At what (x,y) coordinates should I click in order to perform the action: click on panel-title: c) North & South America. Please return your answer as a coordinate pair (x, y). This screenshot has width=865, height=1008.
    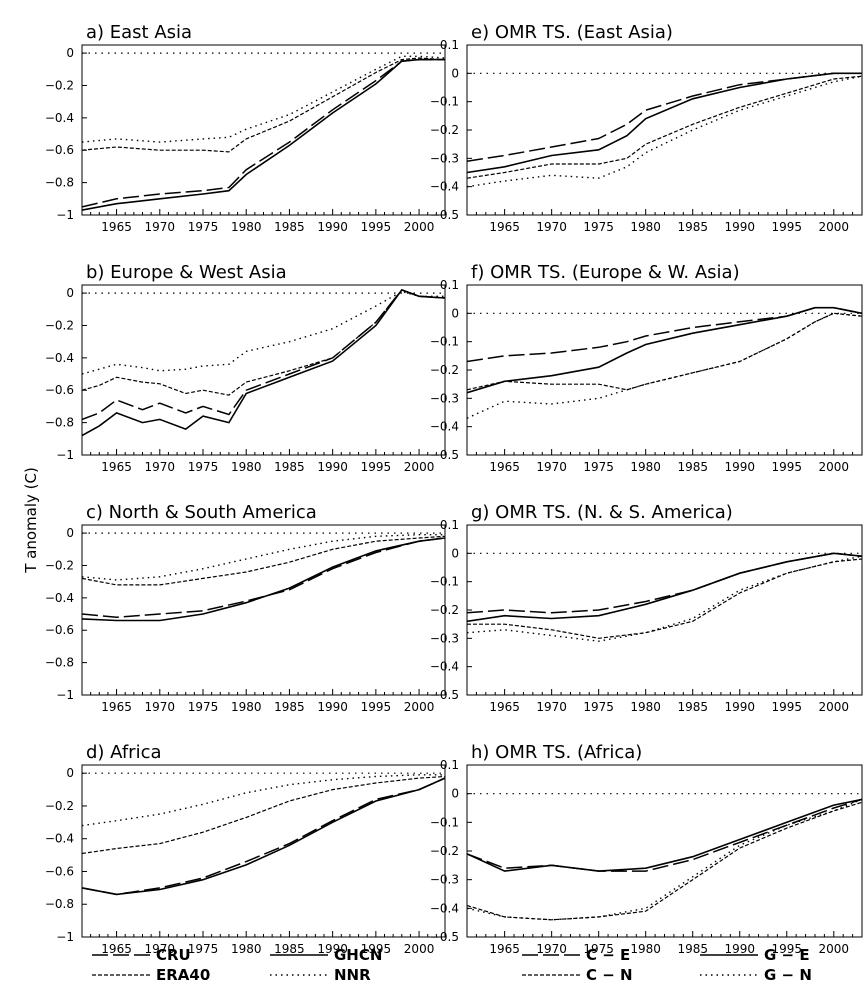
    Looking at the image, I should click on (201, 512).